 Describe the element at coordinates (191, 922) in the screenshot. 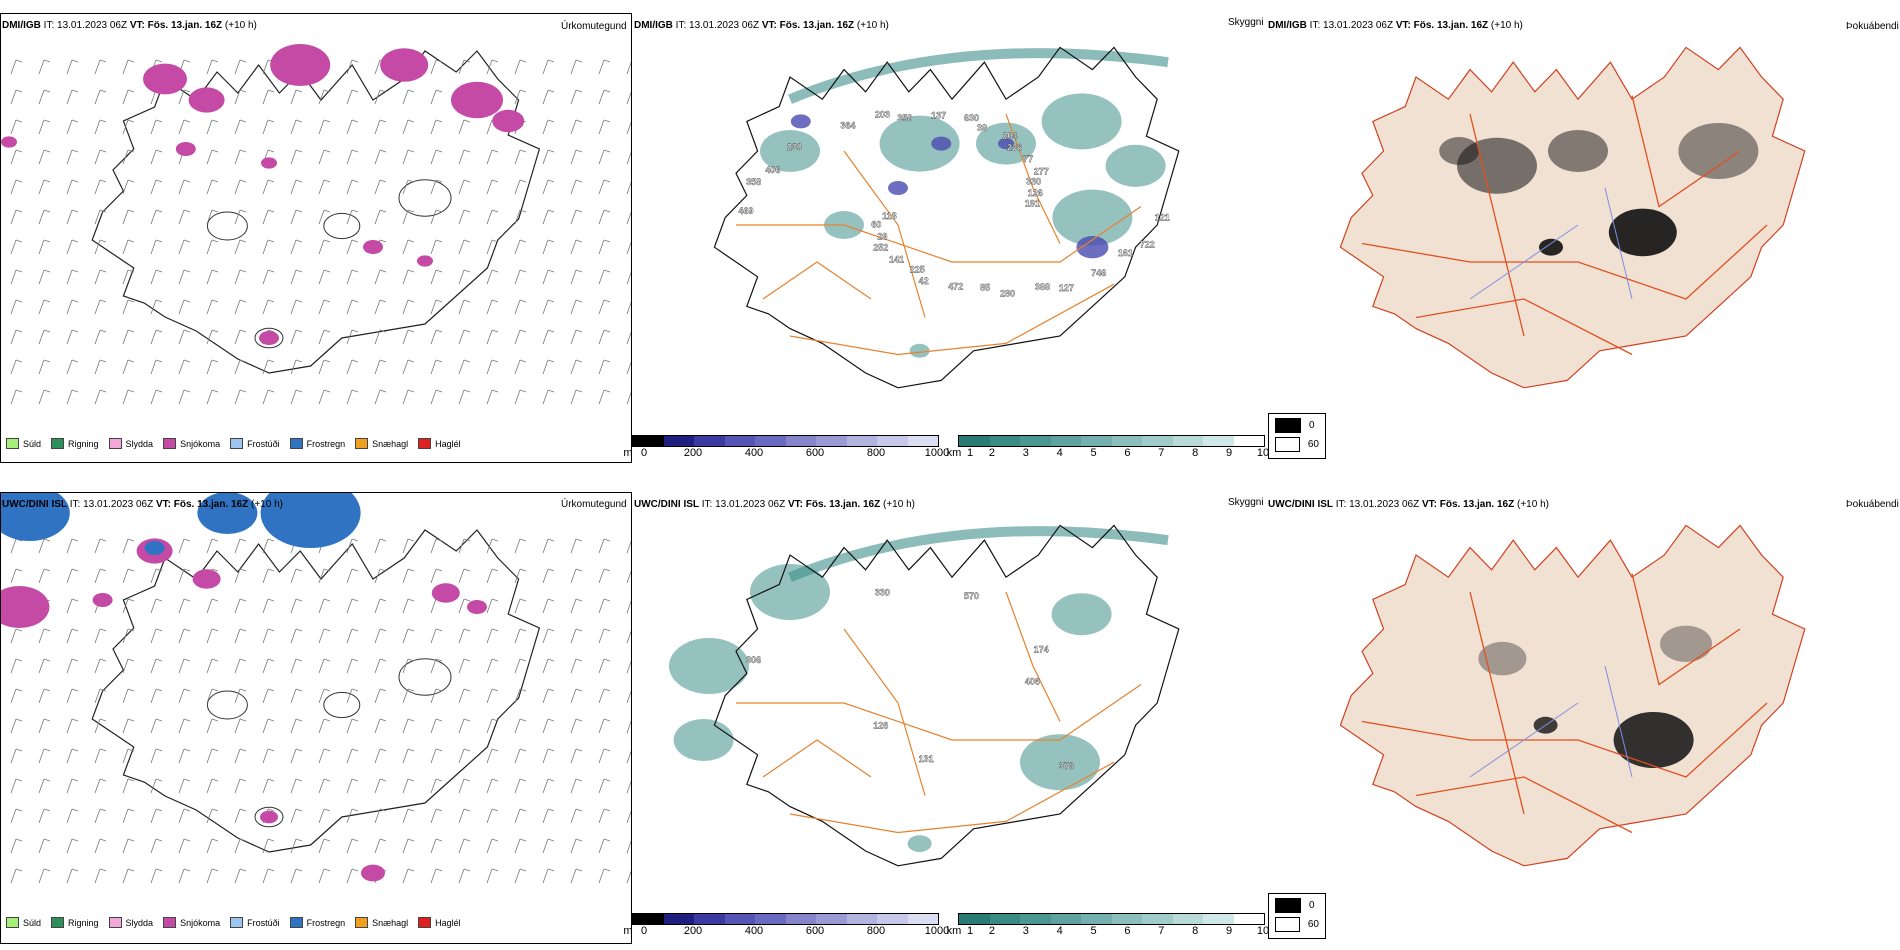

I see `legend-item: Snjókoma` at that location.